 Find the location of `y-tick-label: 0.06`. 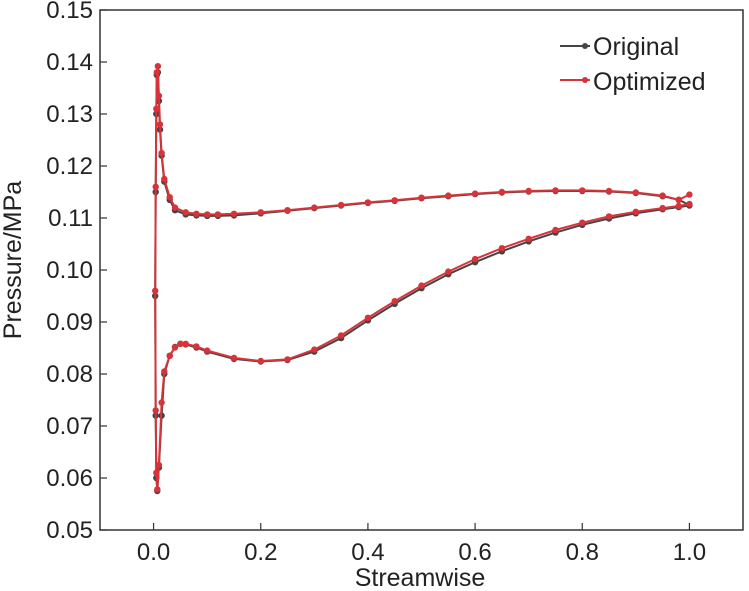

y-tick-label: 0.06 is located at coordinates (69, 478).